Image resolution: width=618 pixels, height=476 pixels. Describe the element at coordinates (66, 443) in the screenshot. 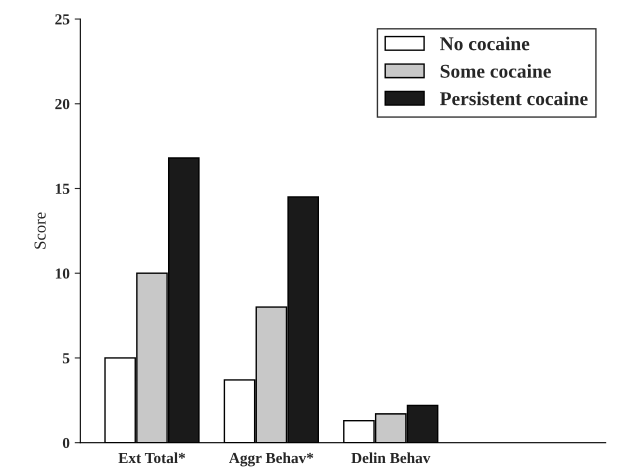

I see `y-tick-label: 0` at that location.